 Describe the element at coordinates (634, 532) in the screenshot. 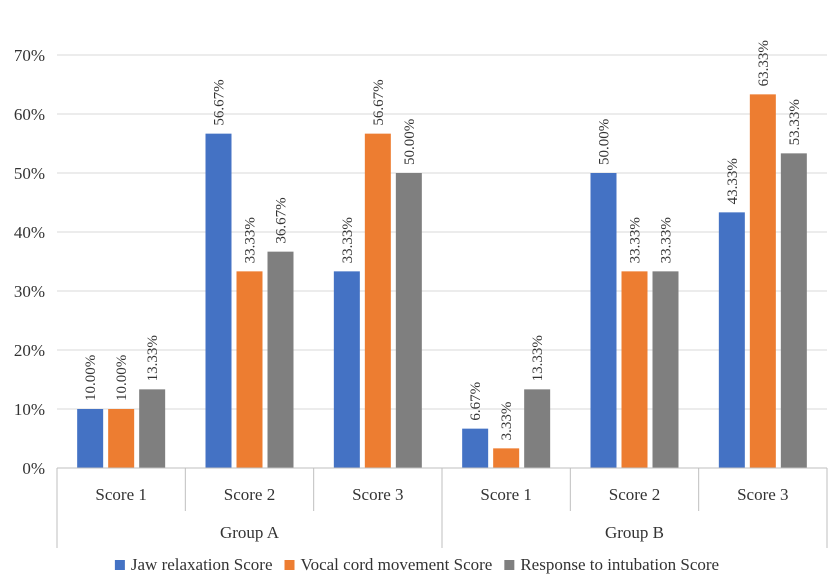

I see `group-label: Group B` at that location.